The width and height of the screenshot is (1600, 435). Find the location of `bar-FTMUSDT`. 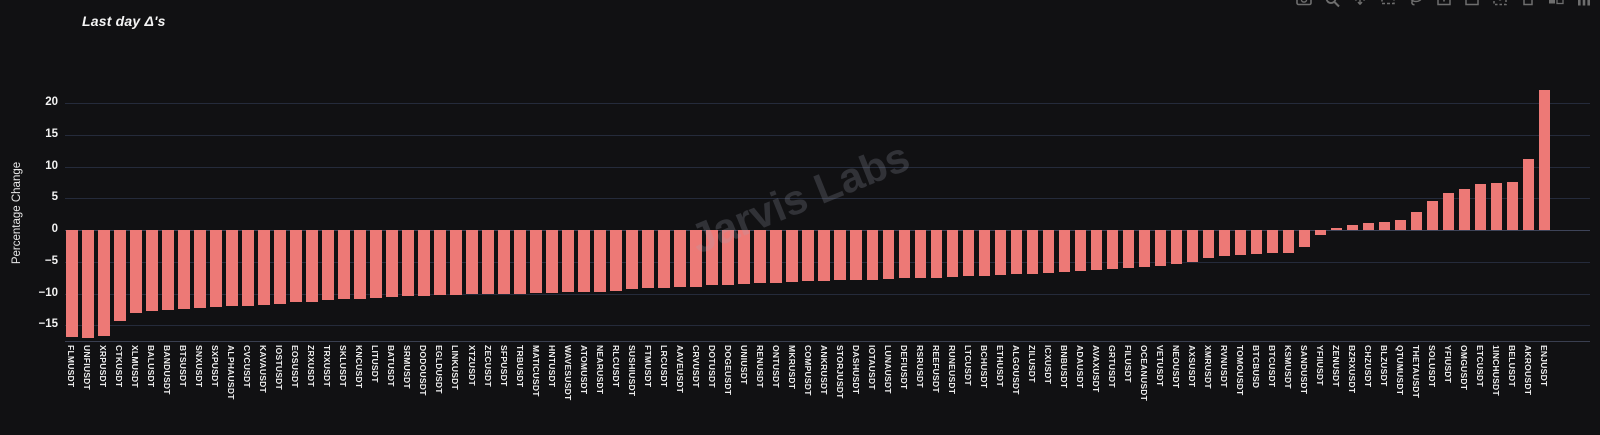

bar-FTMUSDT is located at coordinates (648, 259).